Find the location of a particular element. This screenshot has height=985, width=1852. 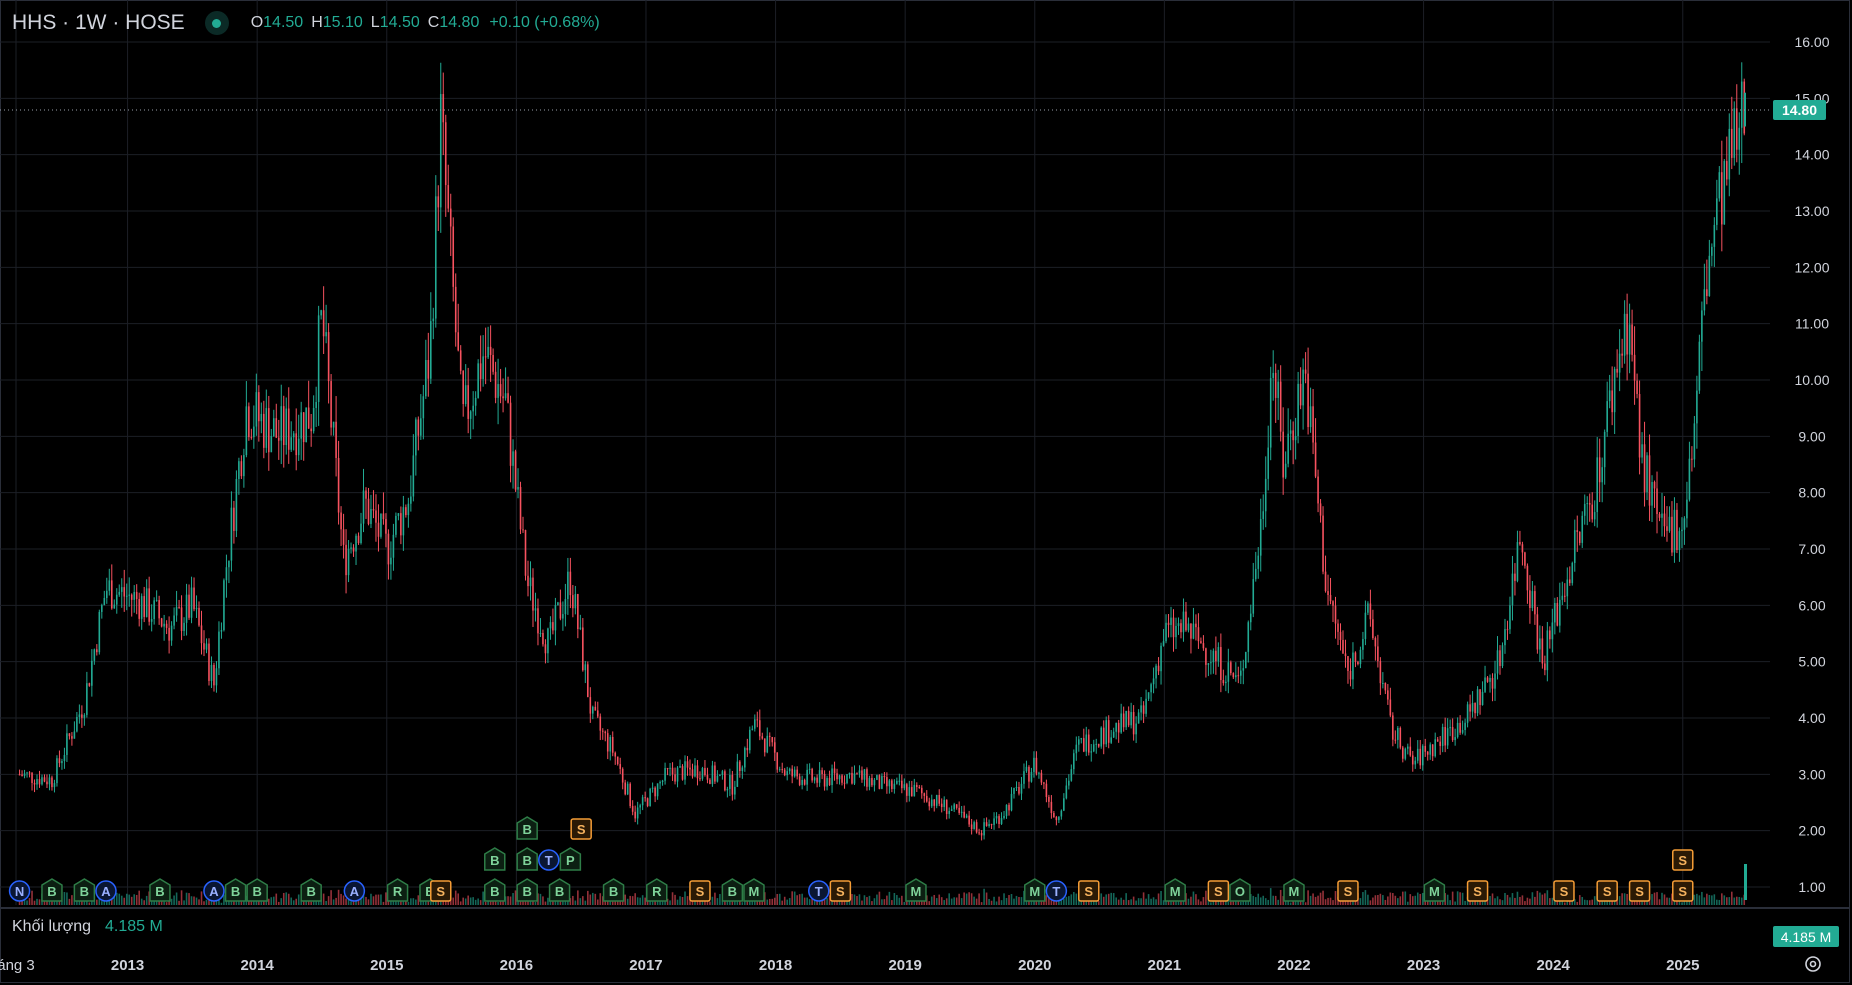

price-tick-label: 9.00 is located at coordinates (1811, 436).